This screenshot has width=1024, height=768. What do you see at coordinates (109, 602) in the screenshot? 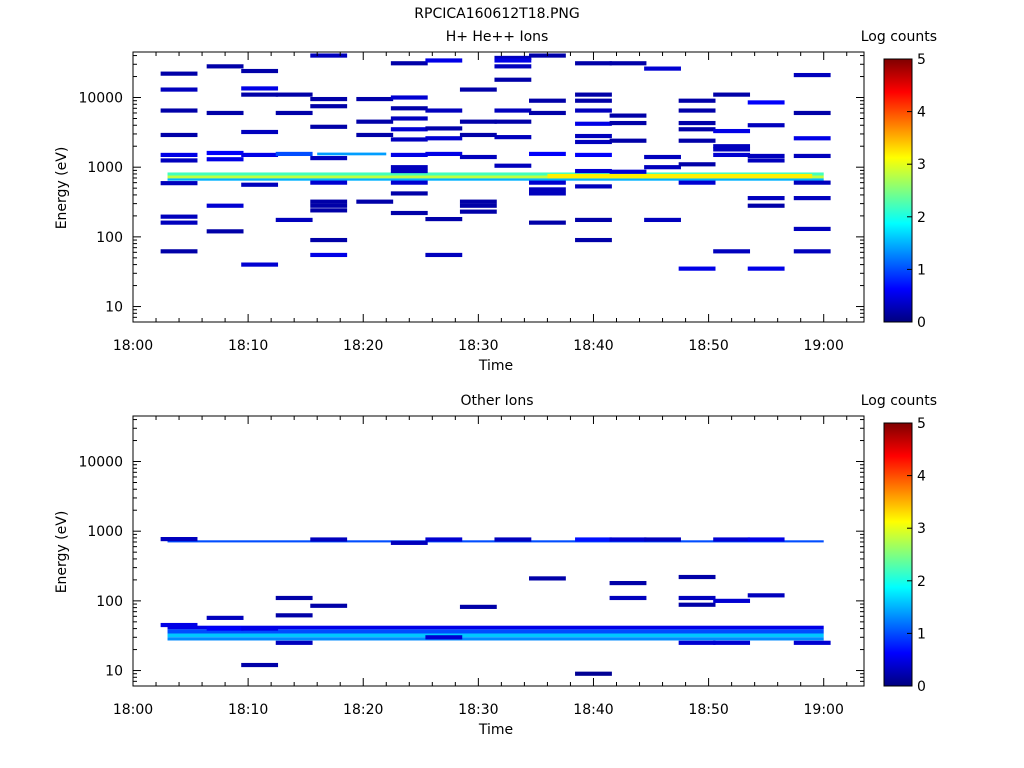
I see `panel2-y-tick-label-1: 100` at bounding box center [109, 602].